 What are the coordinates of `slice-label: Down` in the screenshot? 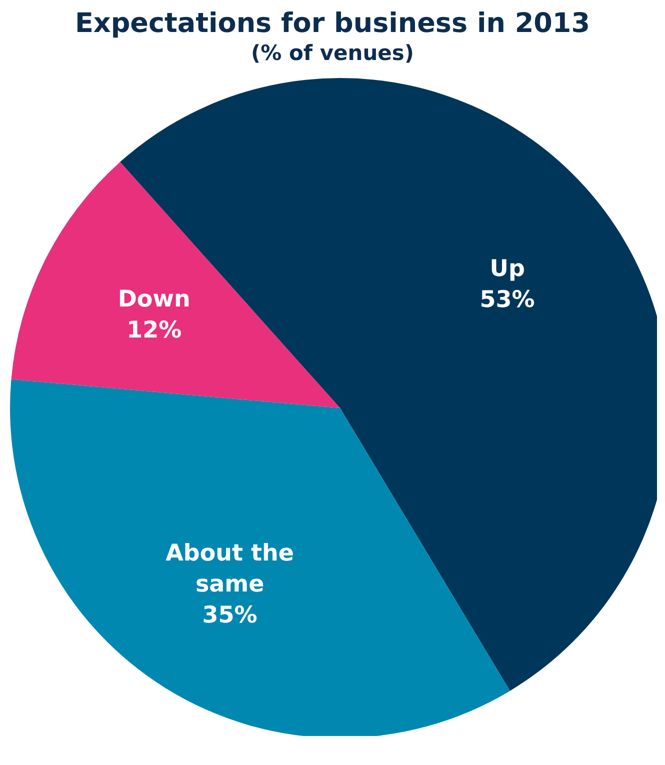 It's located at (154, 299).